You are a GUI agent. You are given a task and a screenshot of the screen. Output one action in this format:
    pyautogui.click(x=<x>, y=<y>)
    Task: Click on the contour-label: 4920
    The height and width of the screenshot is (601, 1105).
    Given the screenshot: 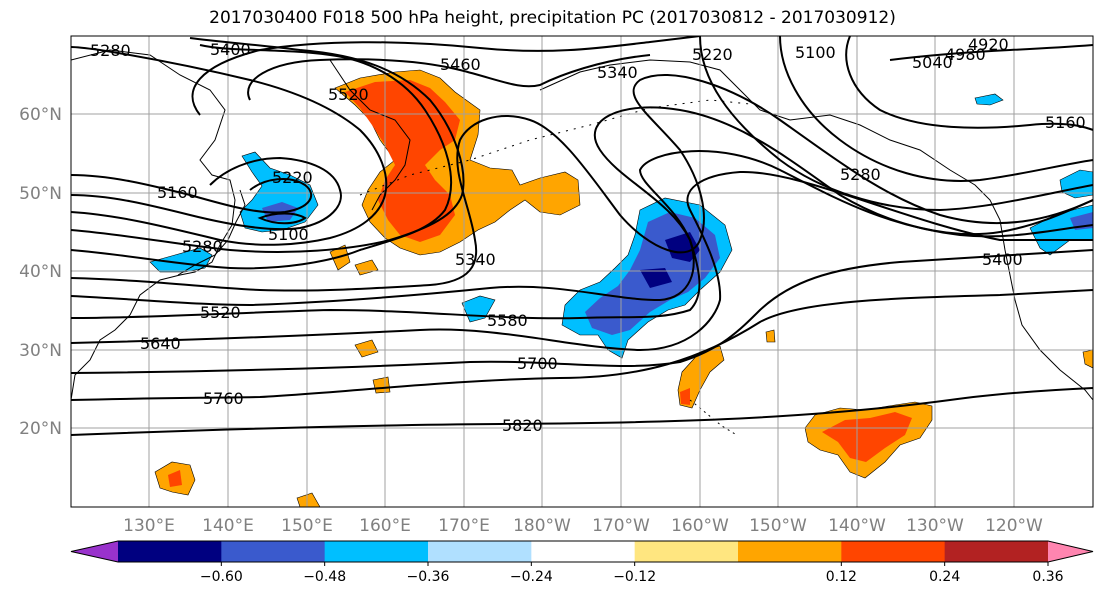 What is the action you would take?
    pyautogui.click(x=988, y=44)
    